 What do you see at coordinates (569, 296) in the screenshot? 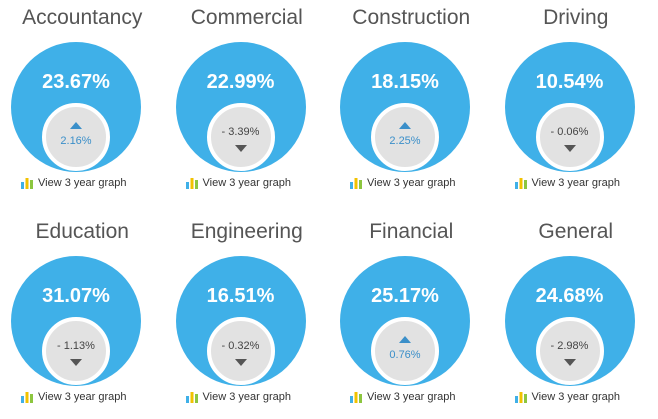
I see `rate-value: 24.68%` at bounding box center [569, 296].